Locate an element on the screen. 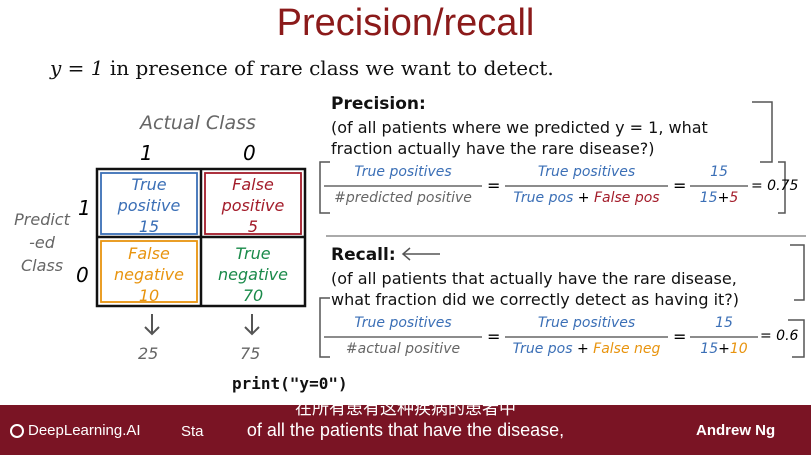 The width and height of the screenshot is (811, 455). slide-title: Precision/recall is located at coordinates (405, 23).